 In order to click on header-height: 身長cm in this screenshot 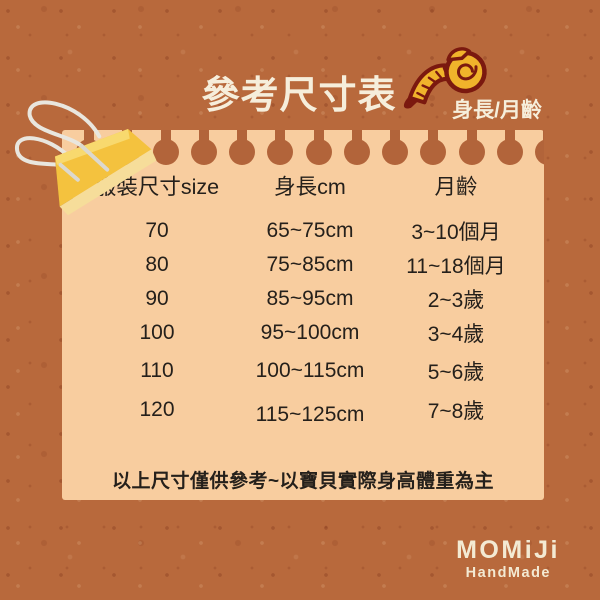, I will do `click(310, 187)`.